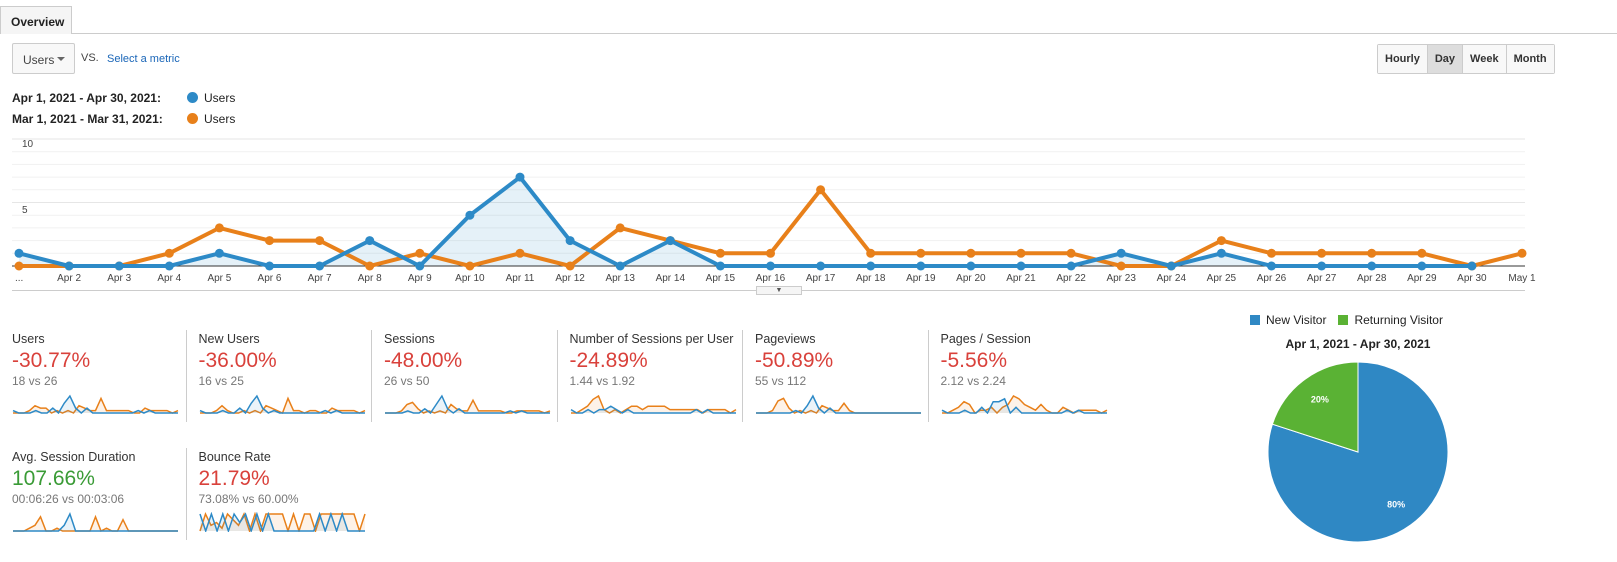  What do you see at coordinates (1522, 278) in the screenshot?
I see `x-tick-label: May 1` at bounding box center [1522, 278].